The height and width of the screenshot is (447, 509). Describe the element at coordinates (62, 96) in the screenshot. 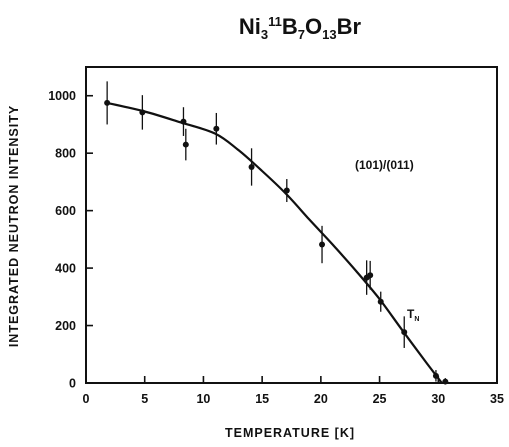

I see `y-tick-label: 1000` at that location.